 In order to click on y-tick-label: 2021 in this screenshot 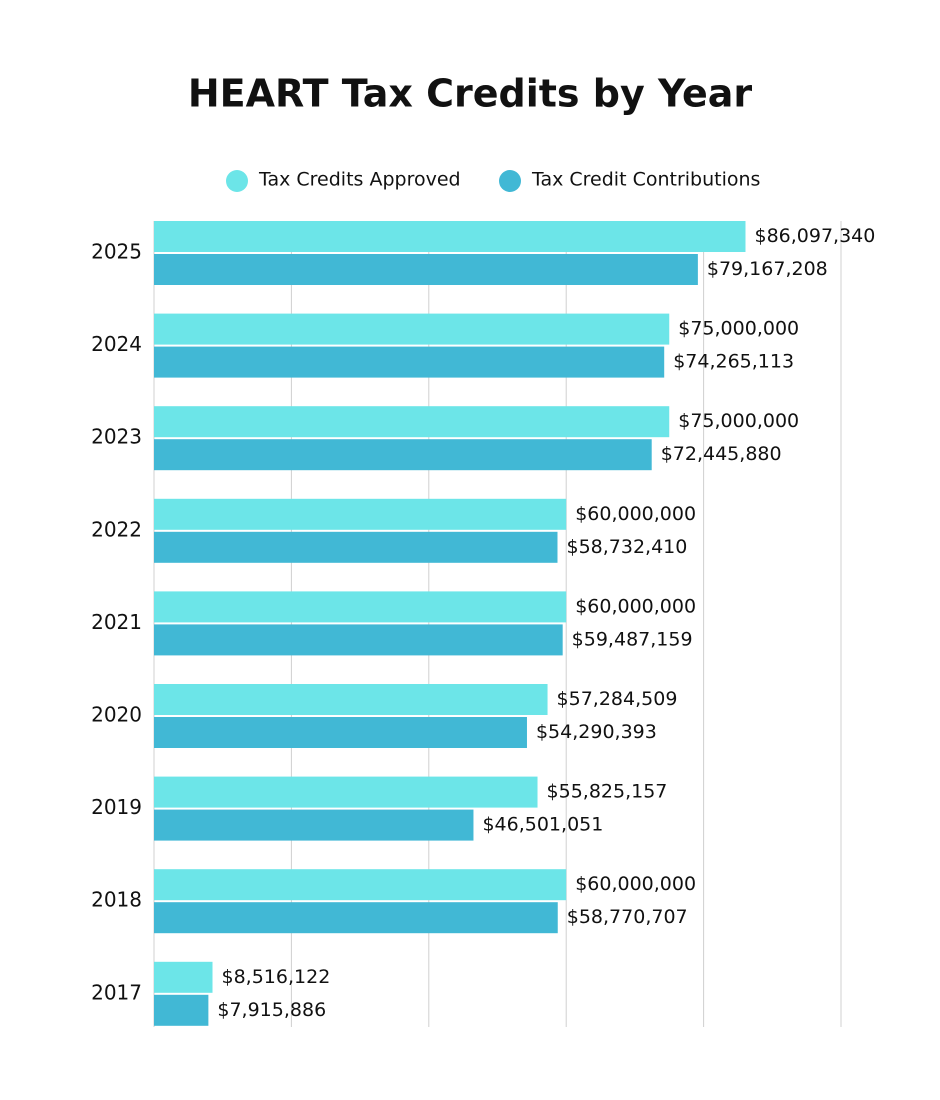, I will do `click(116, 622)`.